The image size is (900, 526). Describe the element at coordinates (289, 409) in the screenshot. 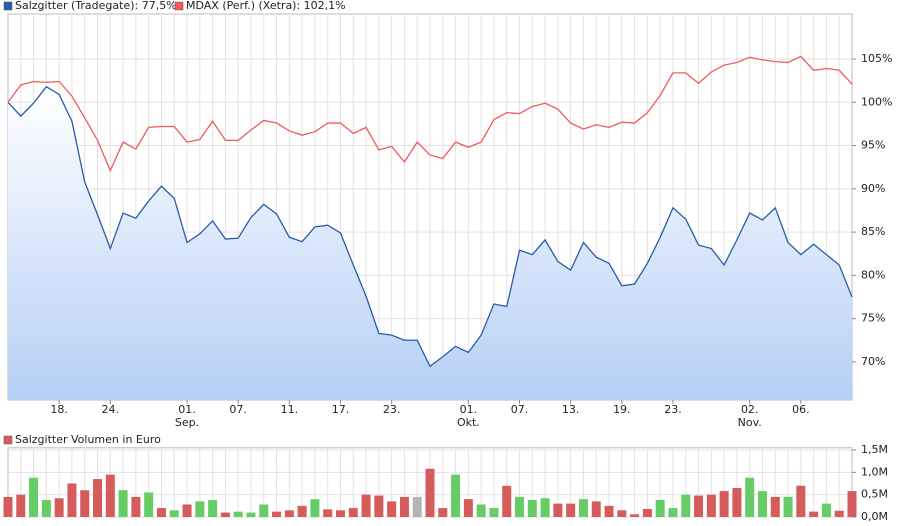

I see `x-tick-label: 11.` at that location.